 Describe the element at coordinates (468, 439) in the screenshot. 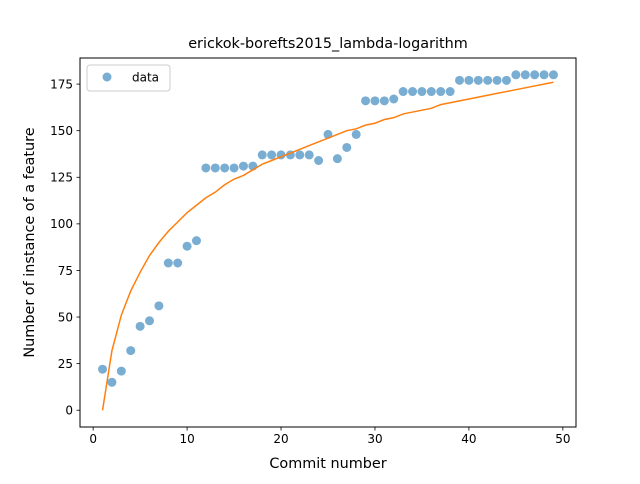

I see `x-tick-label: 40` at that location.